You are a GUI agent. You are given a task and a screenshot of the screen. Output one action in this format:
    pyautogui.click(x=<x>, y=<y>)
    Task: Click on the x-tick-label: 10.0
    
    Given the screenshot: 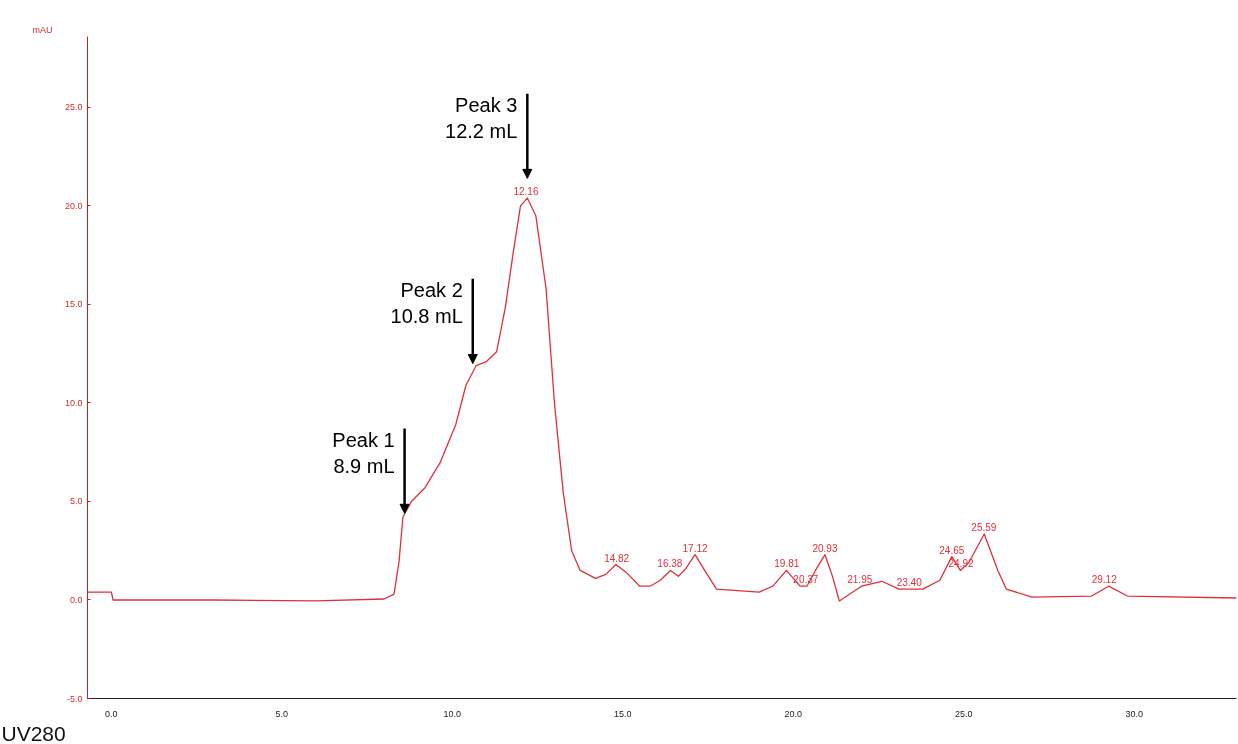 What is the action you would take?
    pyautogui.click(x=452, y=713)
    